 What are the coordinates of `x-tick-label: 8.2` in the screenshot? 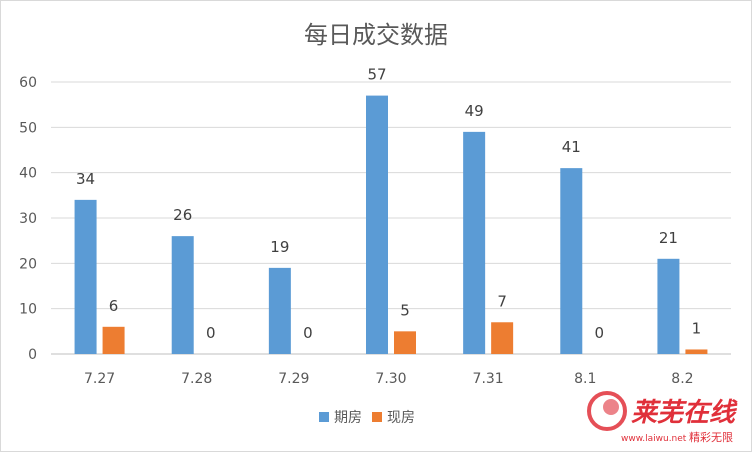 It's located at (682, 379).